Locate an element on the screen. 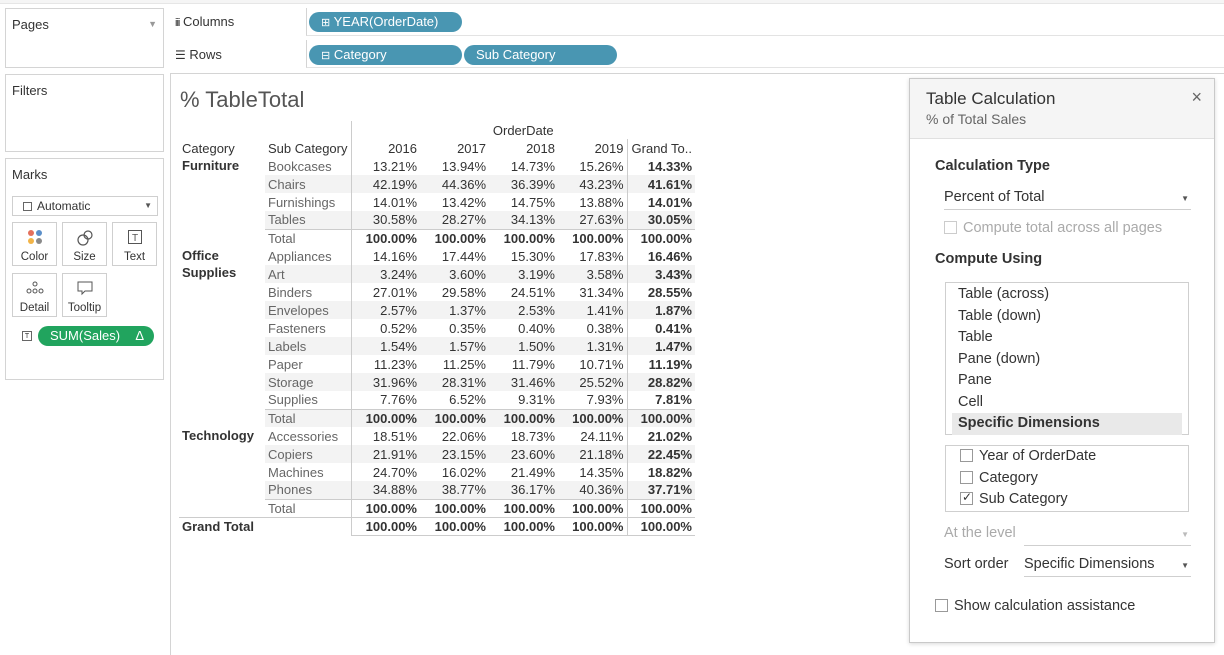 This screenshot has width=1224, height=655. value-cell: 2.57% is located at coordinates (385, 310).